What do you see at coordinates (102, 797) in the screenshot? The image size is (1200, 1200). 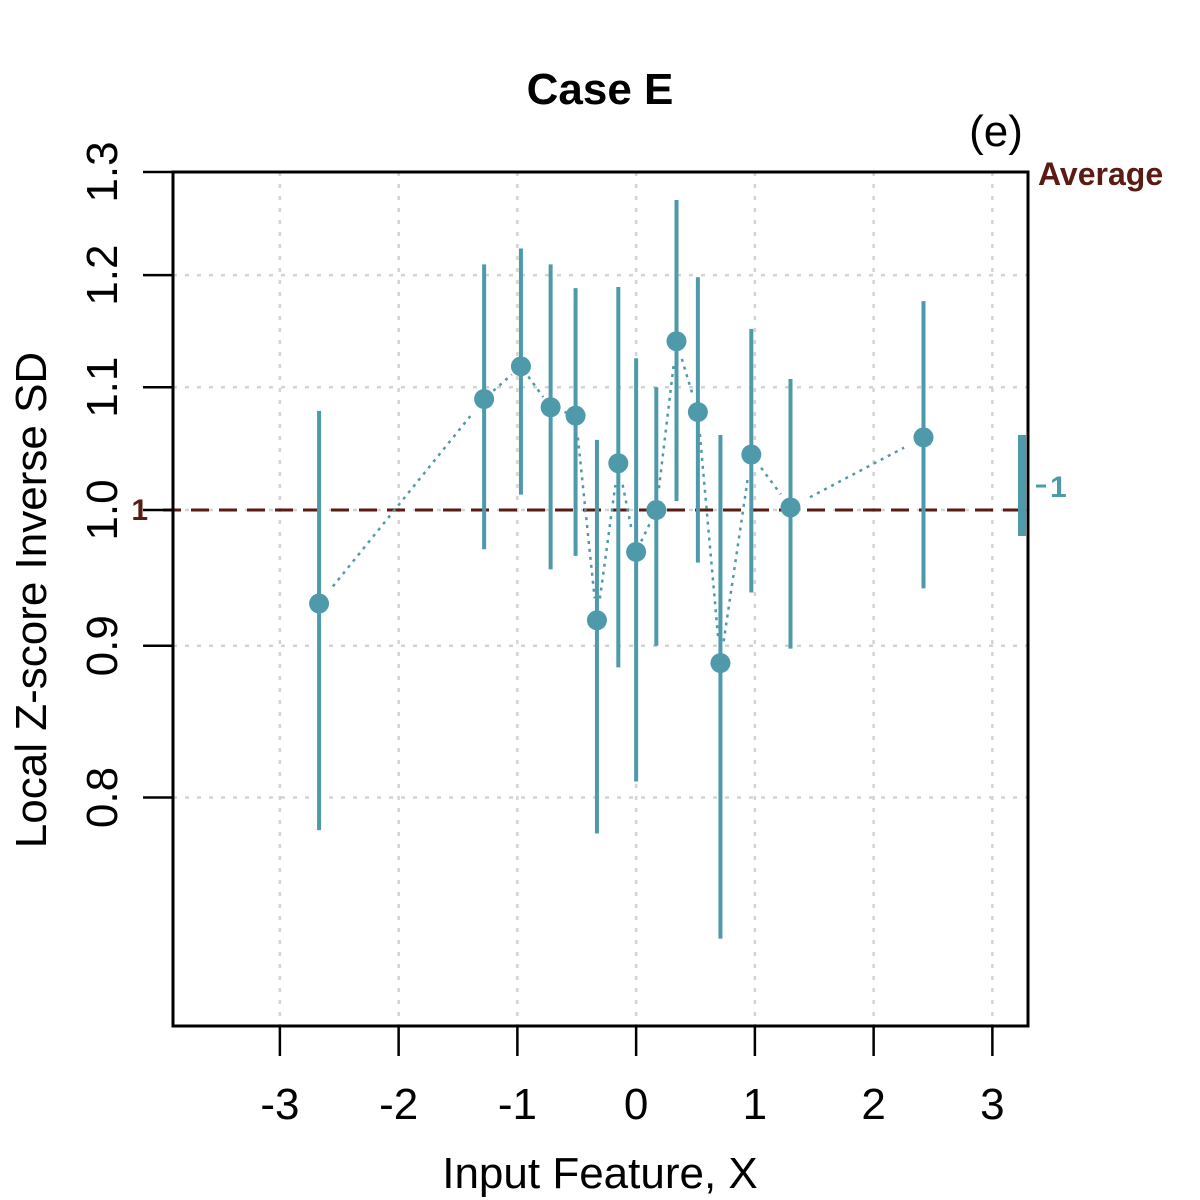 I see `y-tick-label: 0.8` at bounding box center [102, 797].